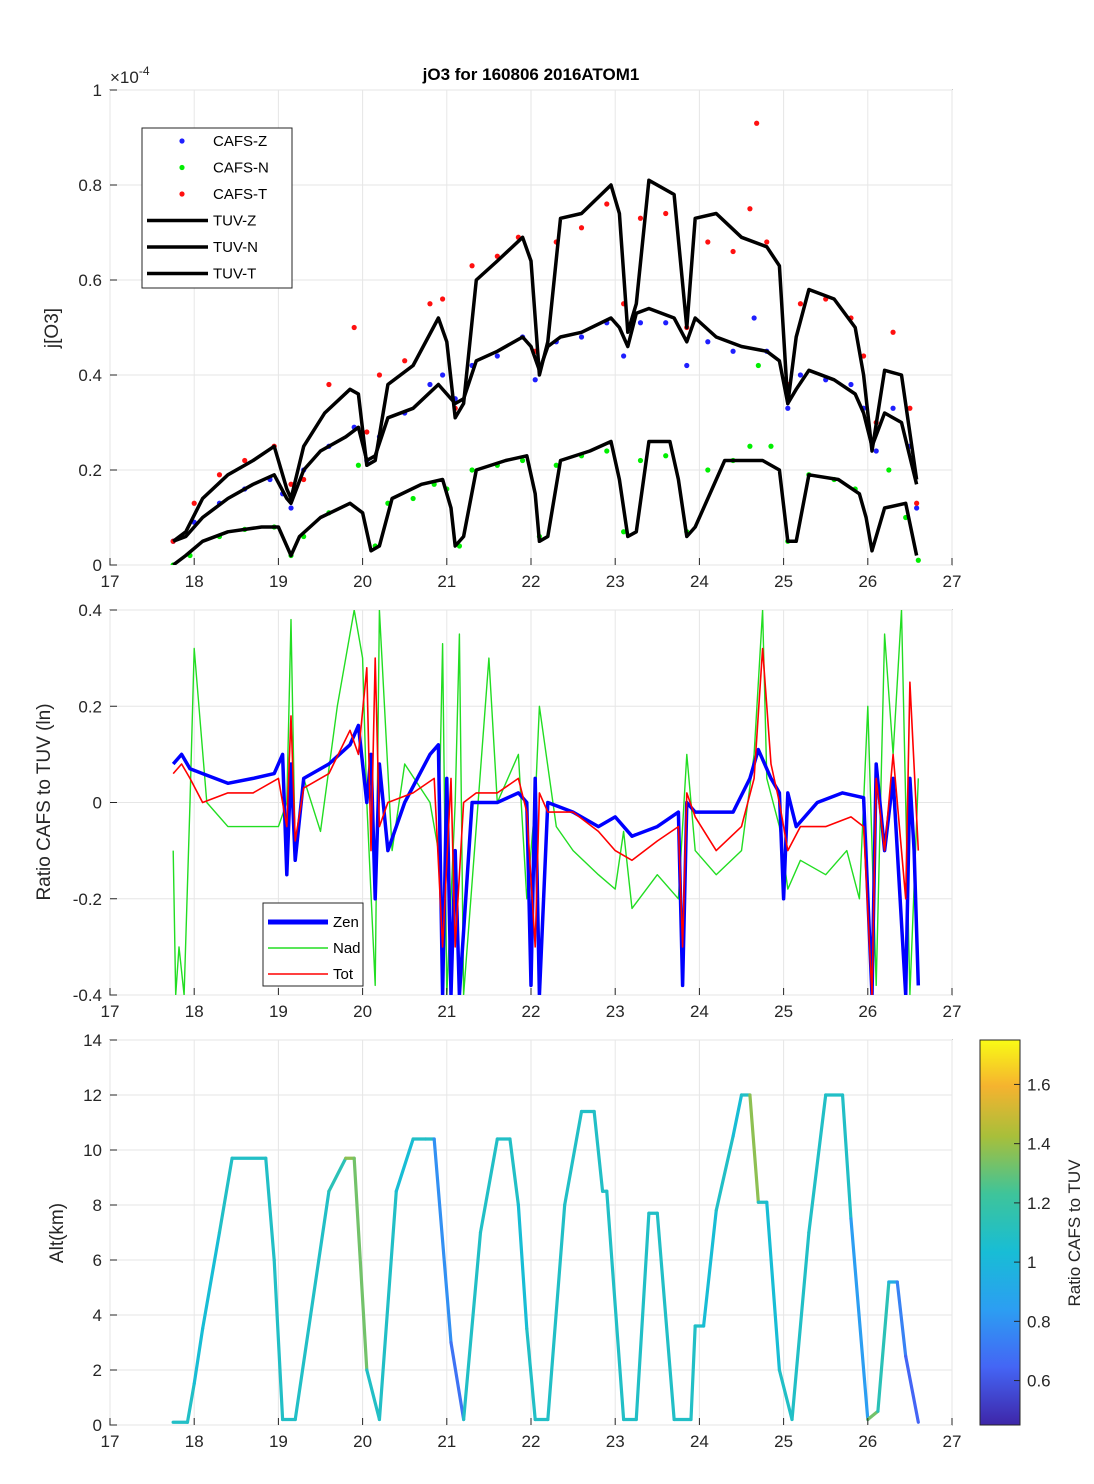 The height and width of the screenshot is (1484, 1094). What do you see at coordinates (194, 1441) in the screenshot?
I see `altitude-x-tick: 18` at bounding box center [194, 1441].